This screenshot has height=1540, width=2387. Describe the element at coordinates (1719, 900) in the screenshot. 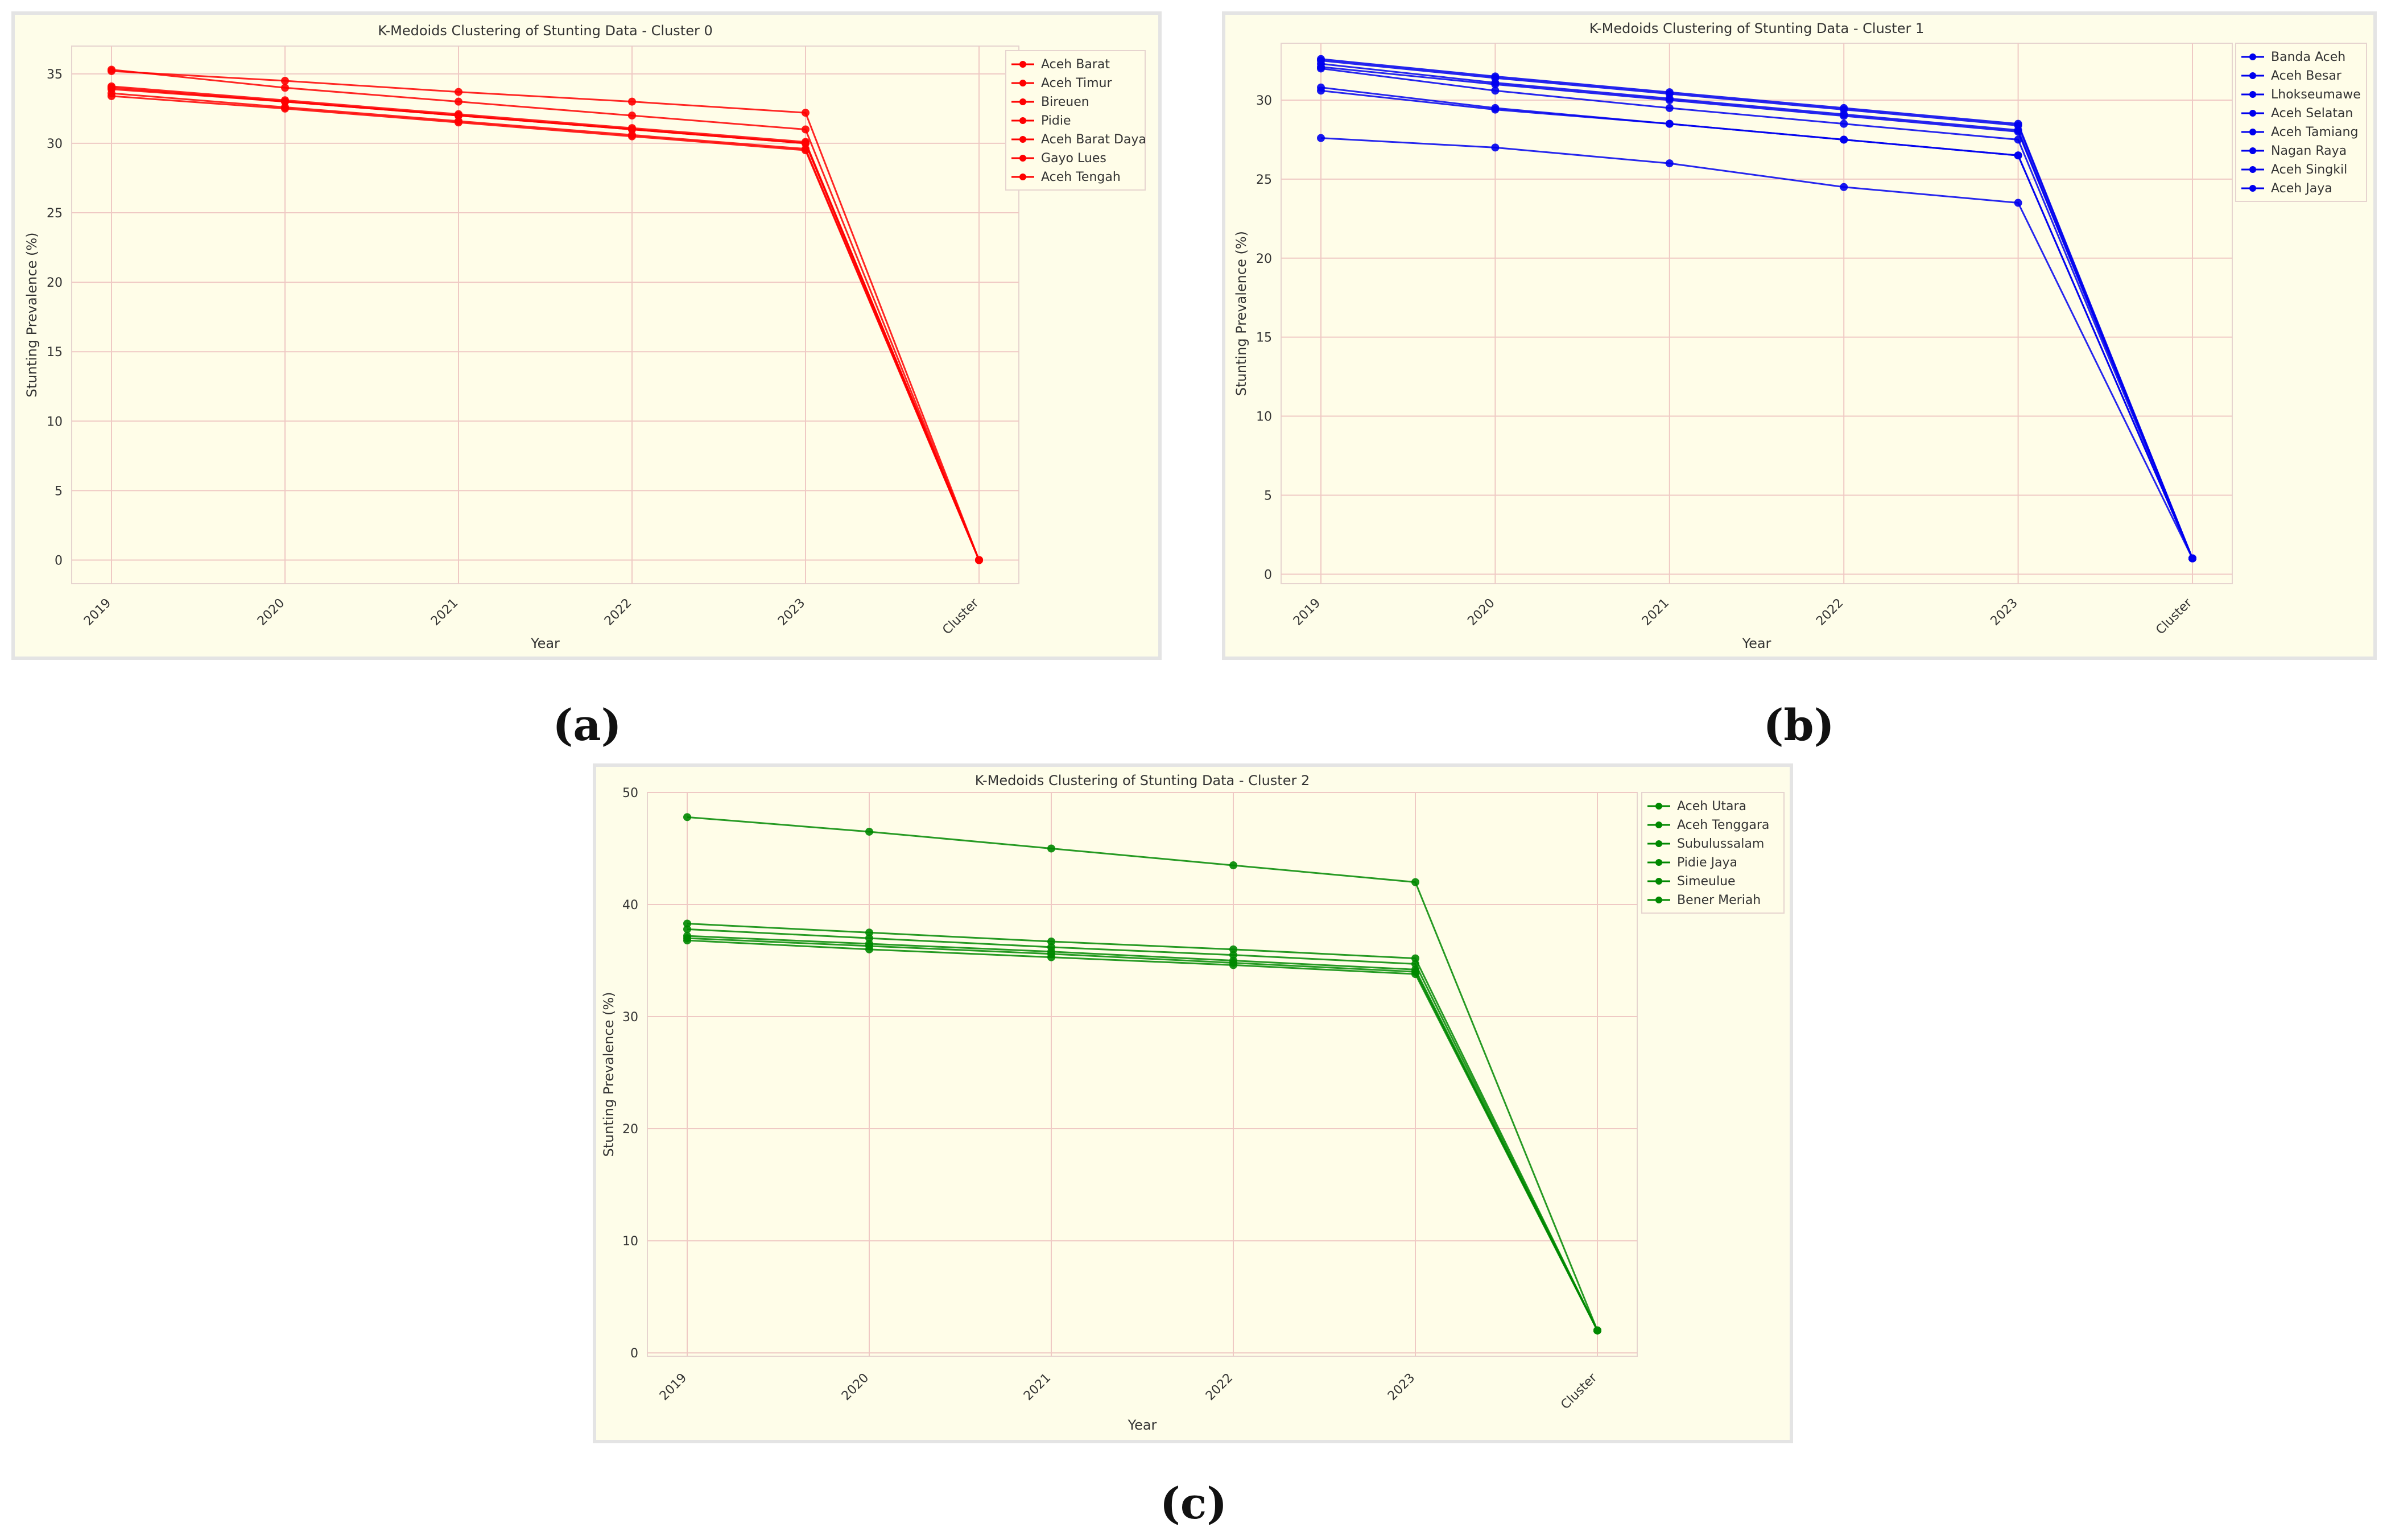

I see `legend-entry: Bener Meriah` at that location.